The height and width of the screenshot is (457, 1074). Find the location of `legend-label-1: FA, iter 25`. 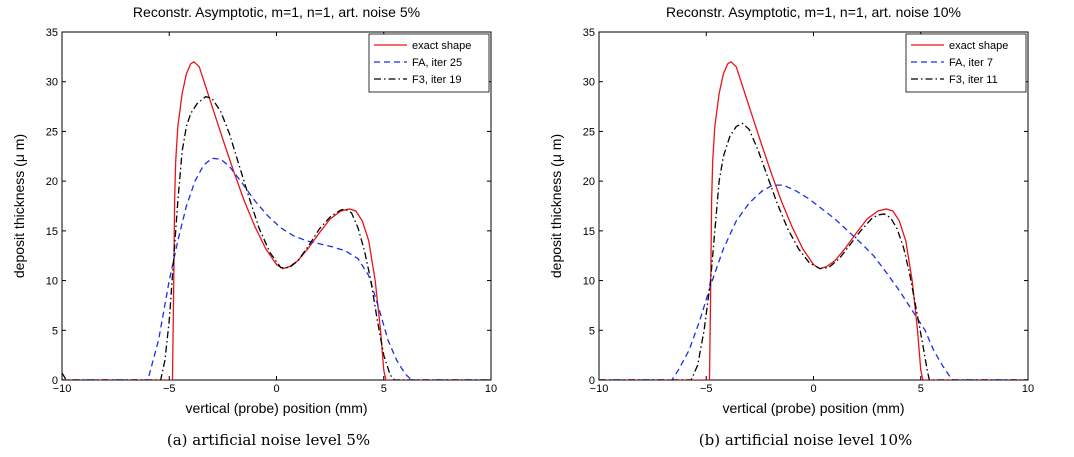

legend-label-1: FA, iter 25 is located at coordinates (437, 63).